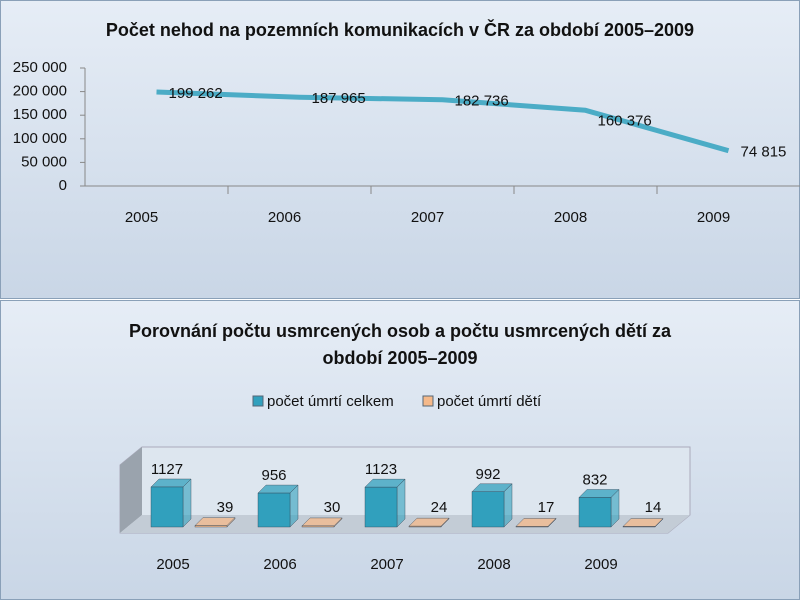 This screenshot has height=600, width=800. Describe the element at coordinates (330, 401) in the screenshot. I see `legend-label: počet úmrtí celkem` at that location.